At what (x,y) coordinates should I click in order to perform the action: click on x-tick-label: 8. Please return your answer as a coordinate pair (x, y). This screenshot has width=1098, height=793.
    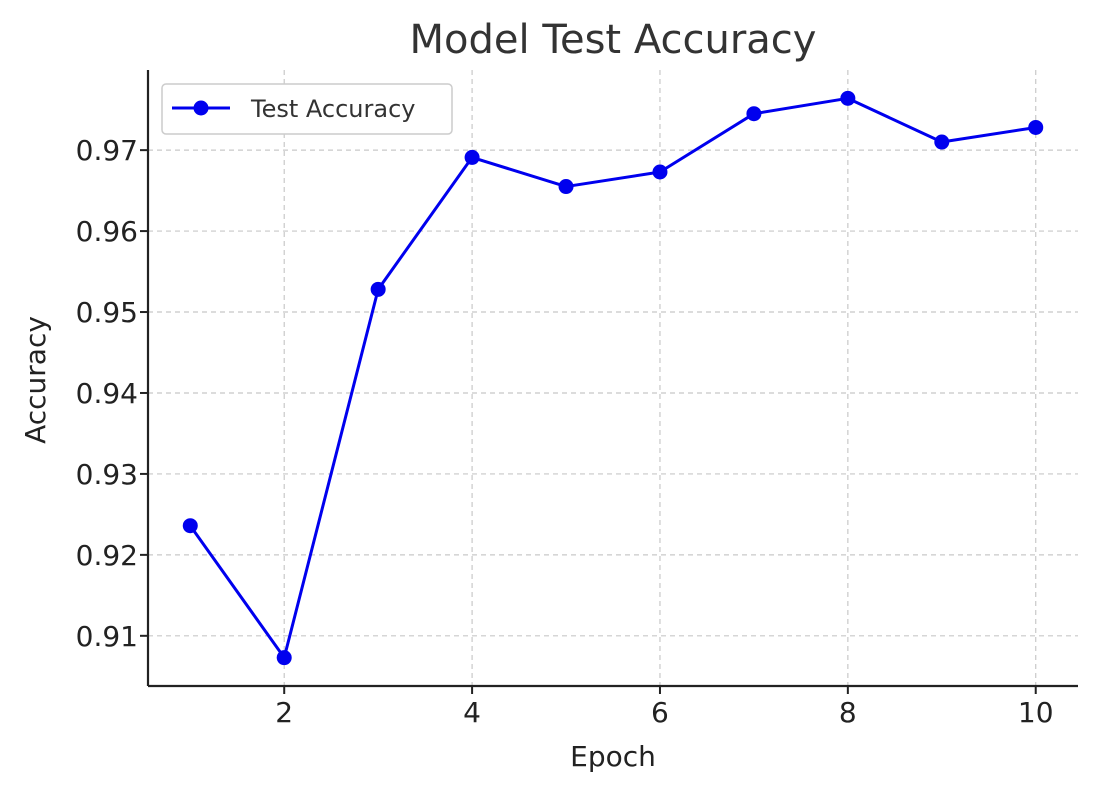
    Looking at the image, I should click on (848, 712).